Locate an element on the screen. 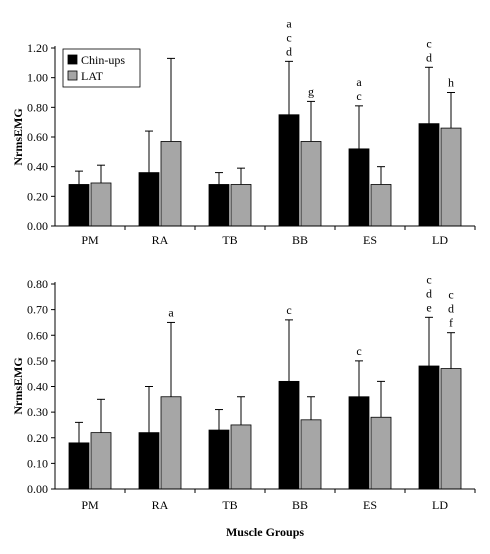 This screenshot has width=490, height=554. y-tick-label: 0.10 is located at coordinates (37, 463).